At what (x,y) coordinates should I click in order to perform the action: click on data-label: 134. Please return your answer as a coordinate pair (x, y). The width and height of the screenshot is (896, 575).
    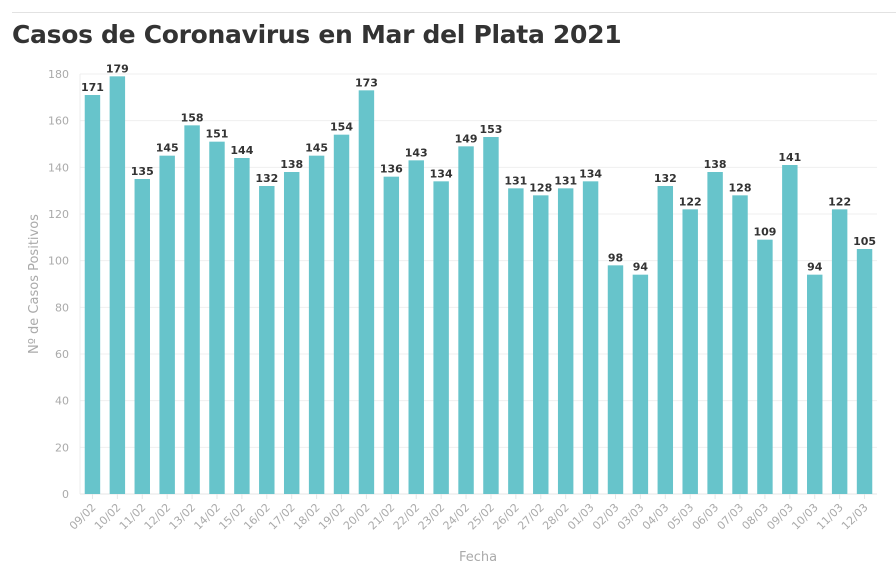
    Looking at the image, I should click on (441, 173).